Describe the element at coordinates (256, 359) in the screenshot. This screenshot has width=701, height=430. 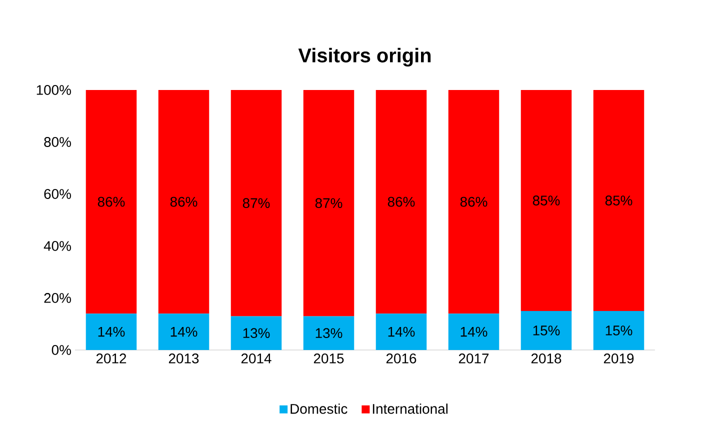
I see `x-tick-label: 2014` at that location.